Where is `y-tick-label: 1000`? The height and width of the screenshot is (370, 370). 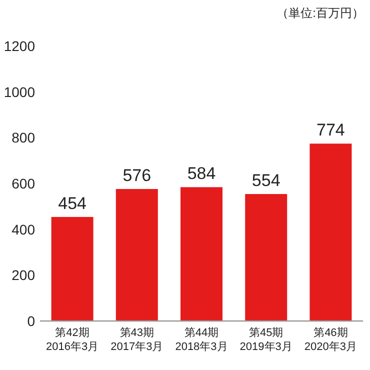 y-tick-label: 1000 is located at coordinates (20, 92).